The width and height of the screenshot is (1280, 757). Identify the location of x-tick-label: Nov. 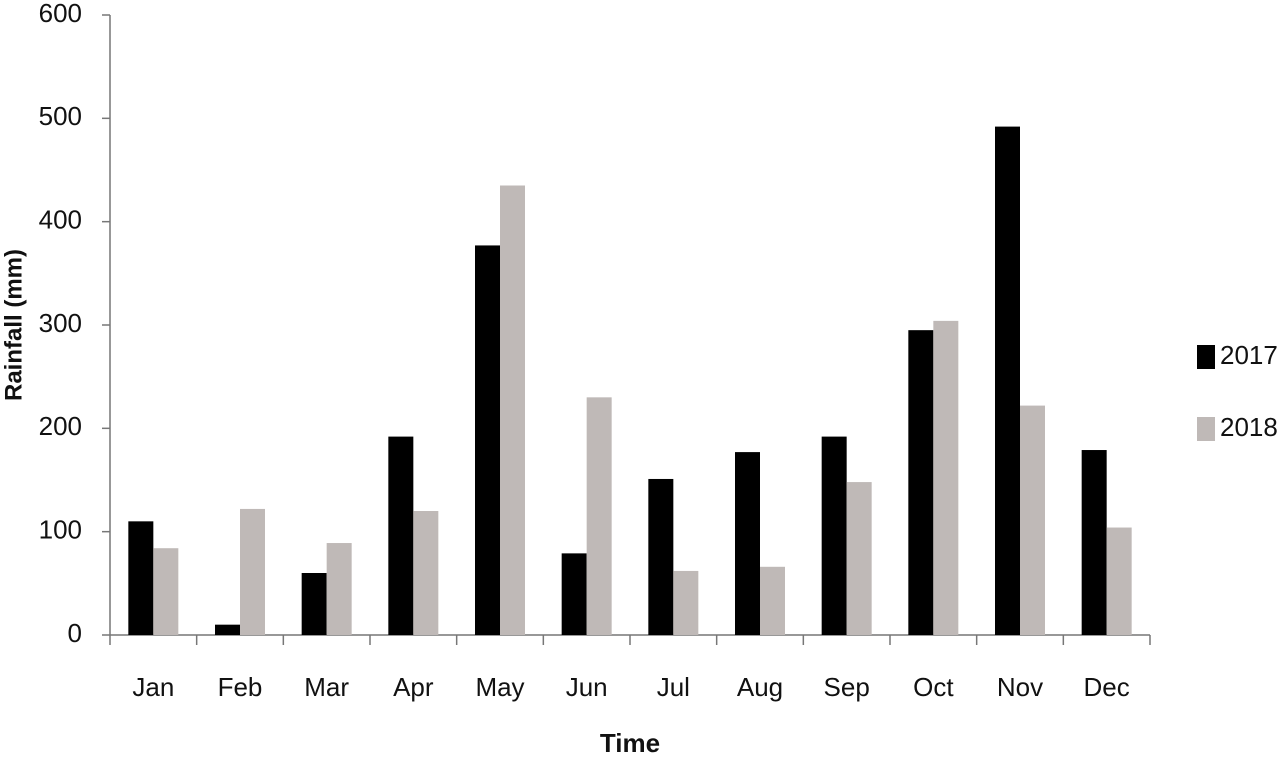
(1020, 687).